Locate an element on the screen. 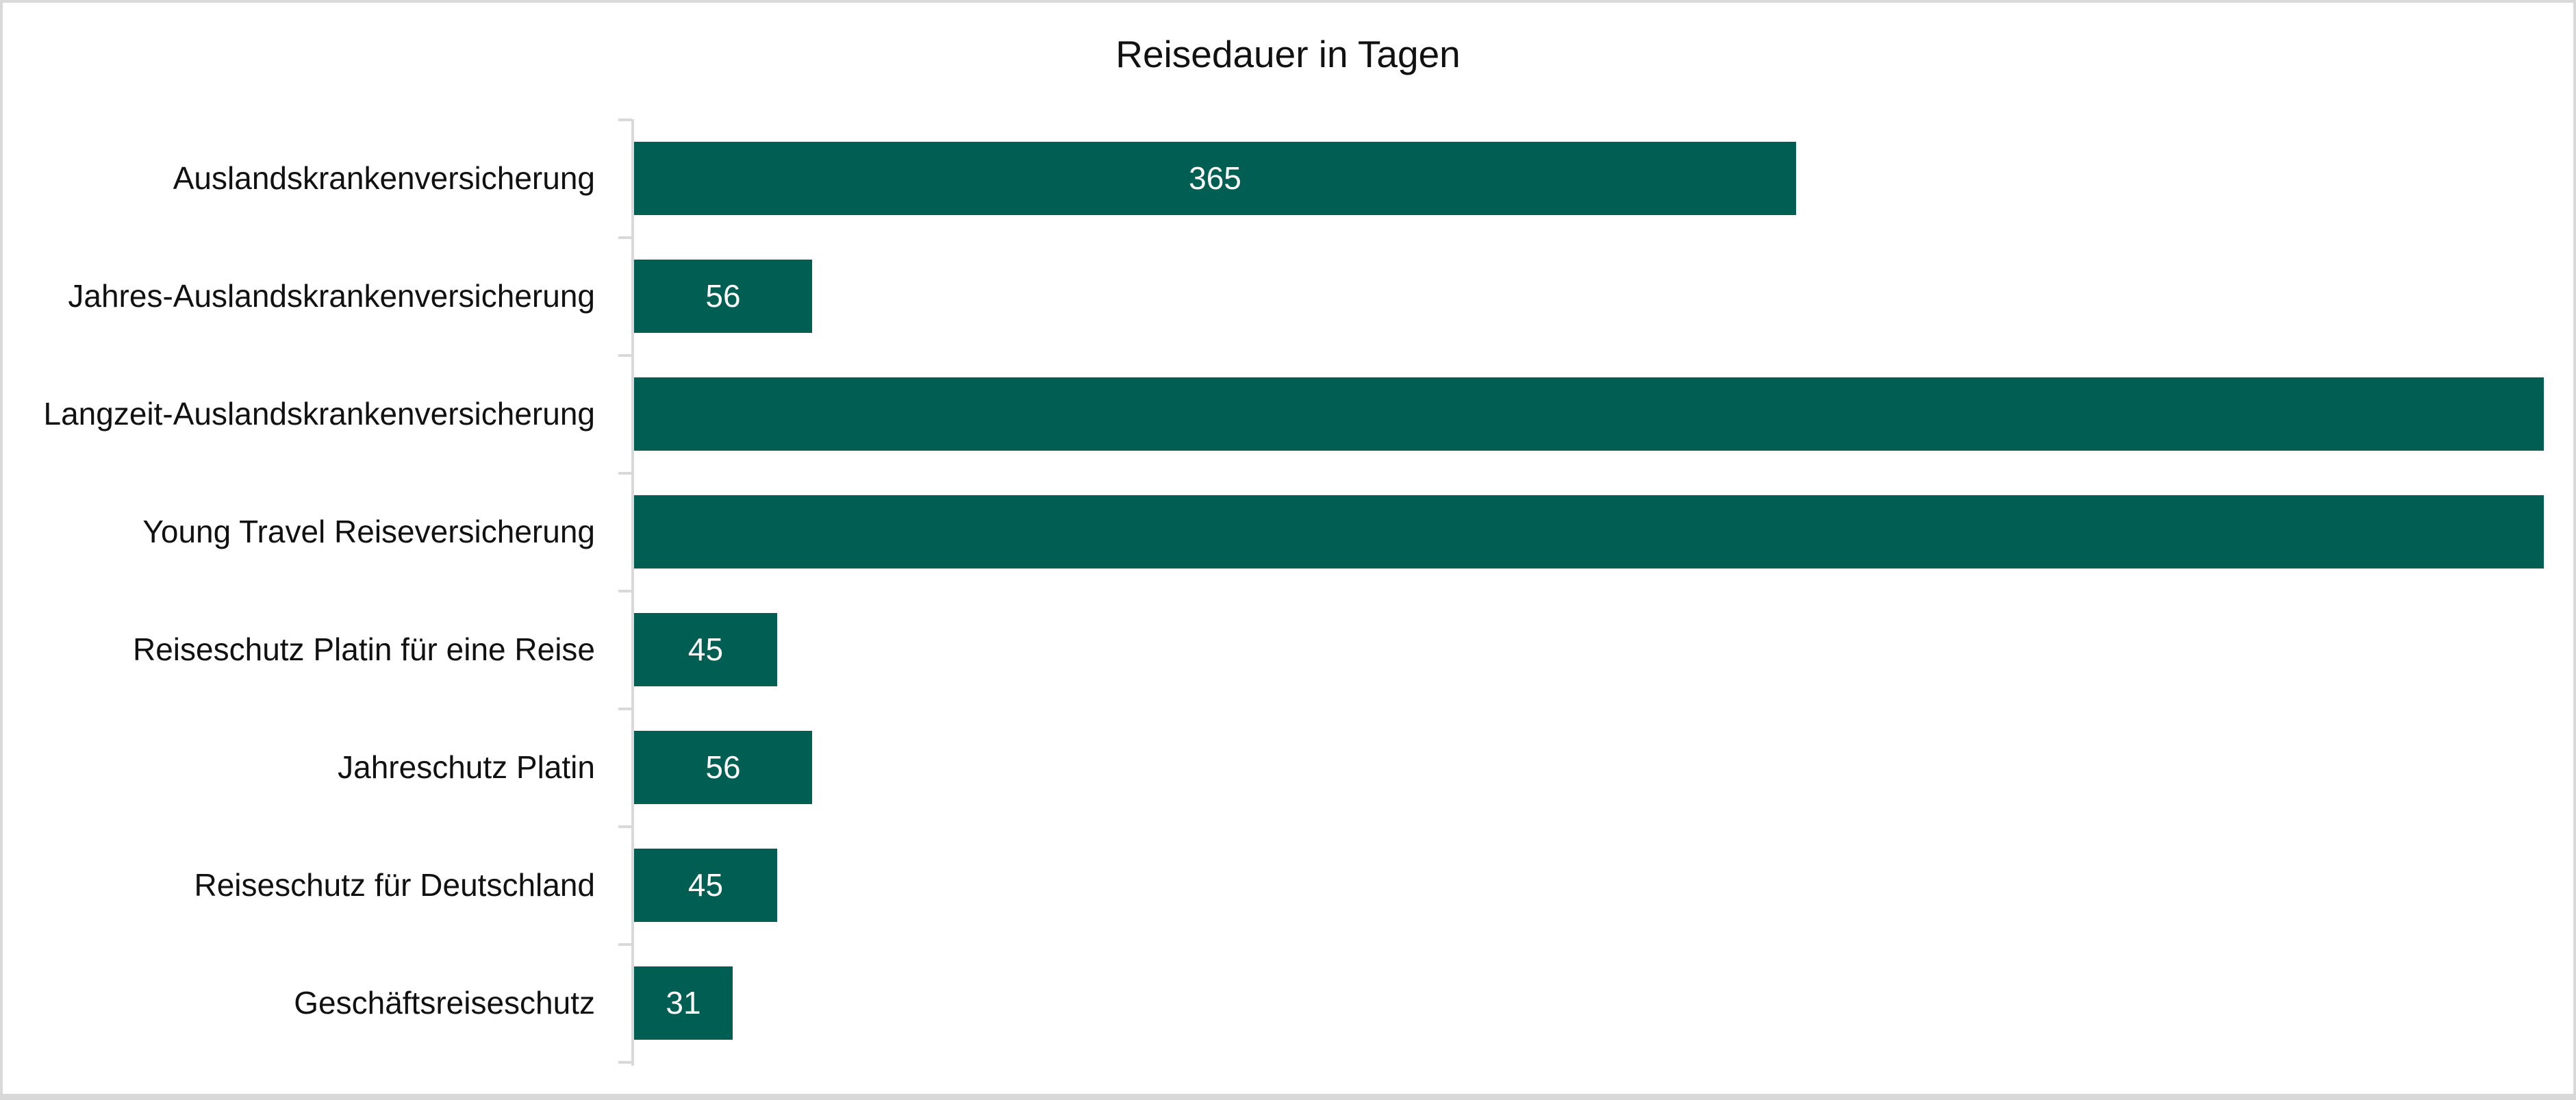 The image size is (2576, 1100). bar: 31 is located at coordinates (683, 1003).